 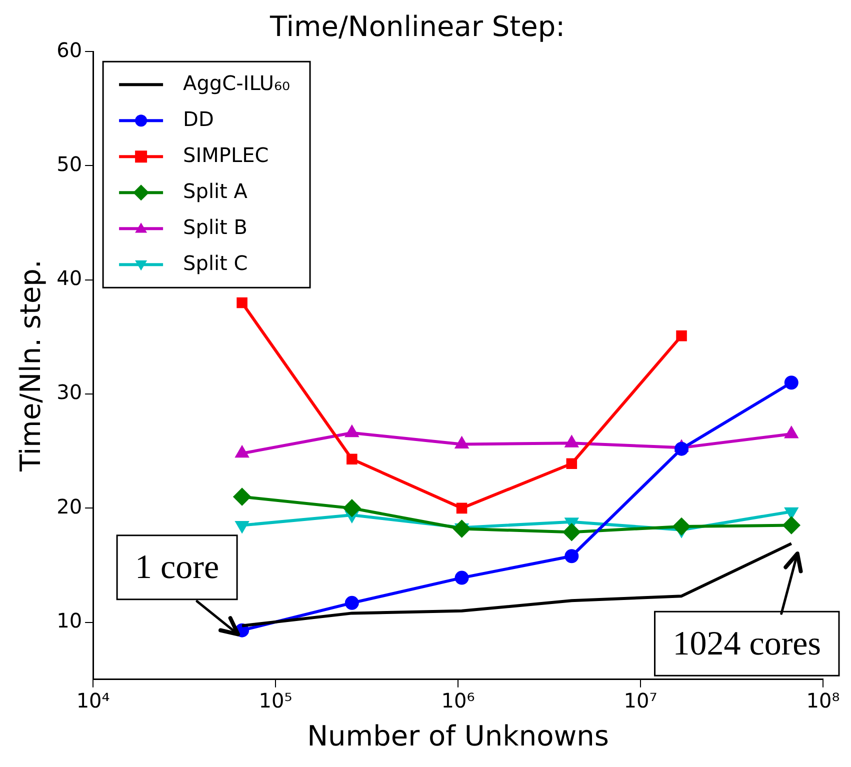 I want to click on x-tick-label: 10⁴, so click(x=93, y=700).